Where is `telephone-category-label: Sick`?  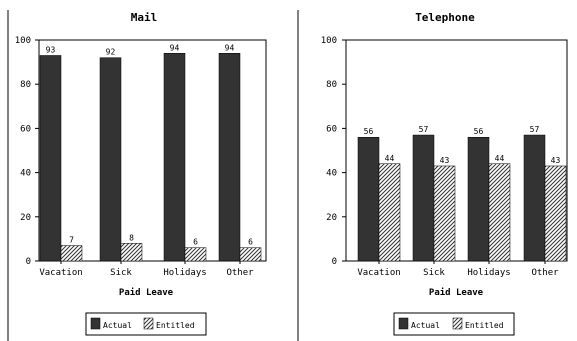 telephone-category-label: Sick is located at coordinates (434, 273).